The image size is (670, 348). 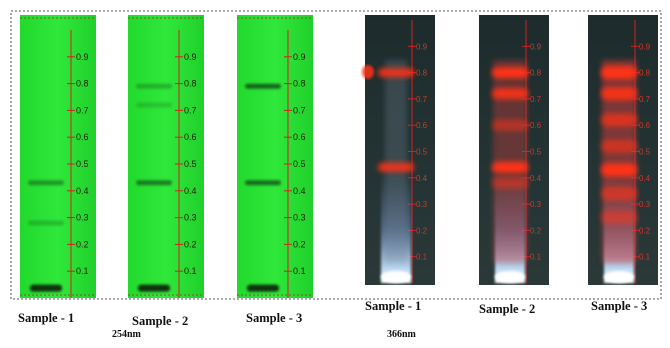 I want to click on fluorescent-smear, so click(x=396, y=161).